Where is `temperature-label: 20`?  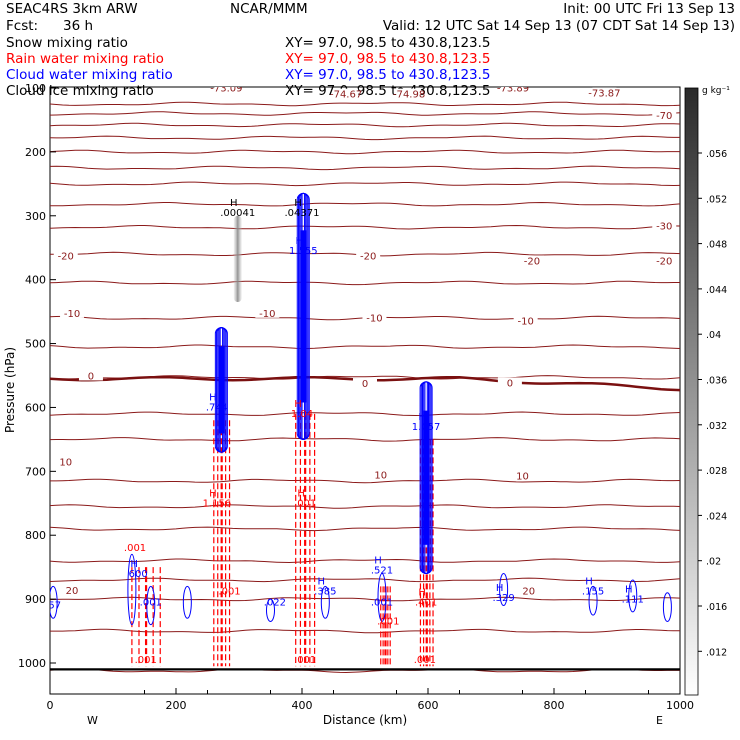 temperature-label: 20 is located at coordinates (72, 591).